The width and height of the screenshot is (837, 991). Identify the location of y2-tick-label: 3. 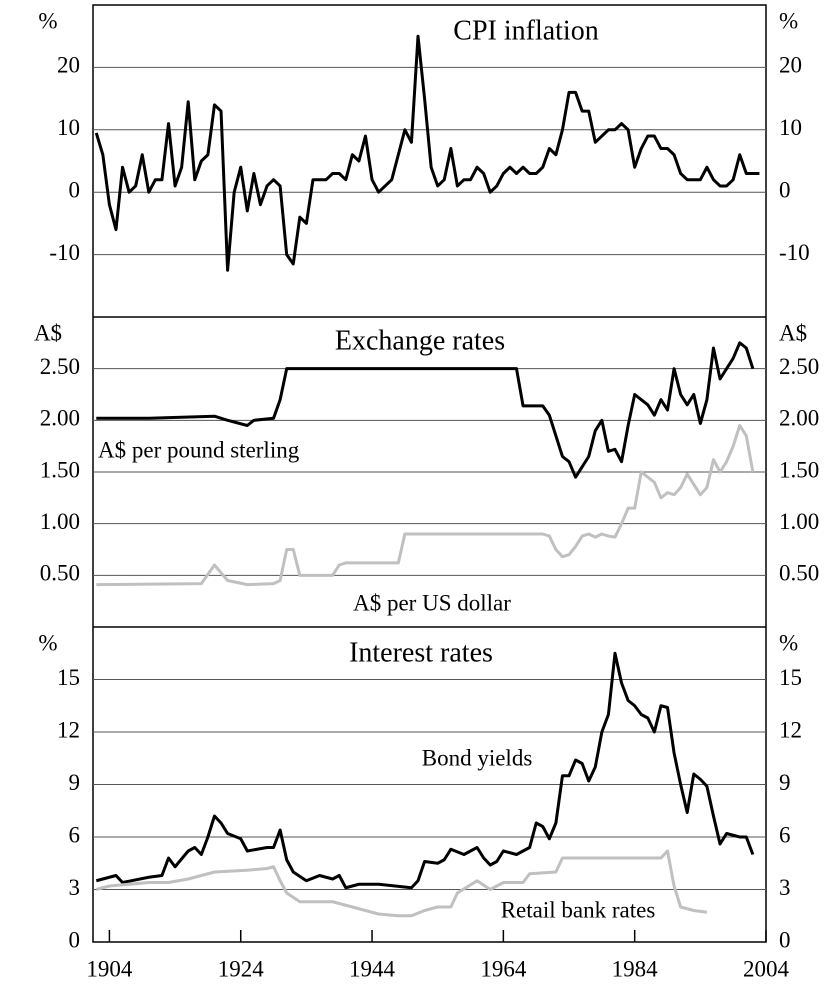
(785, 887).